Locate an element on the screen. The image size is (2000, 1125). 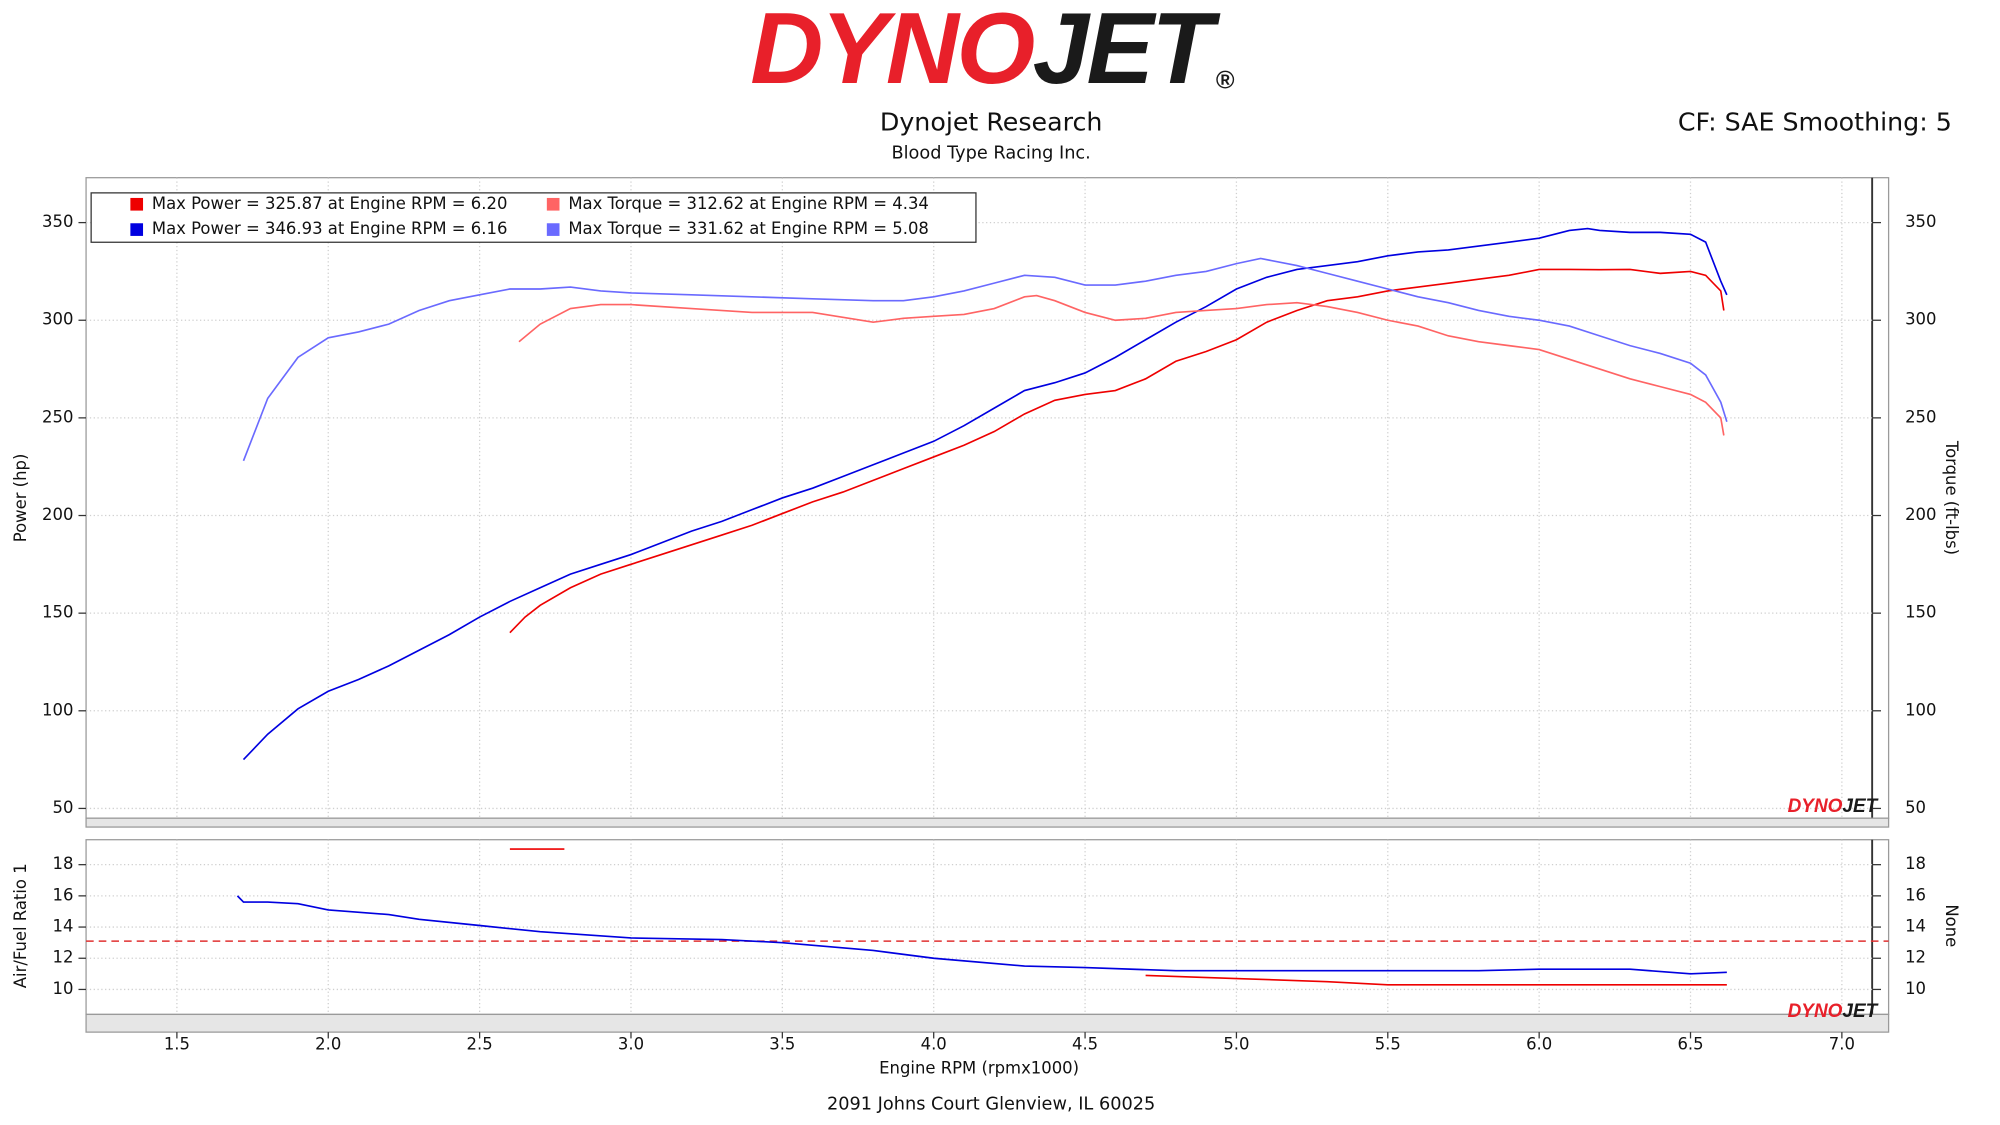
y-tick-label: 18 is located at coordinates (62, 863).